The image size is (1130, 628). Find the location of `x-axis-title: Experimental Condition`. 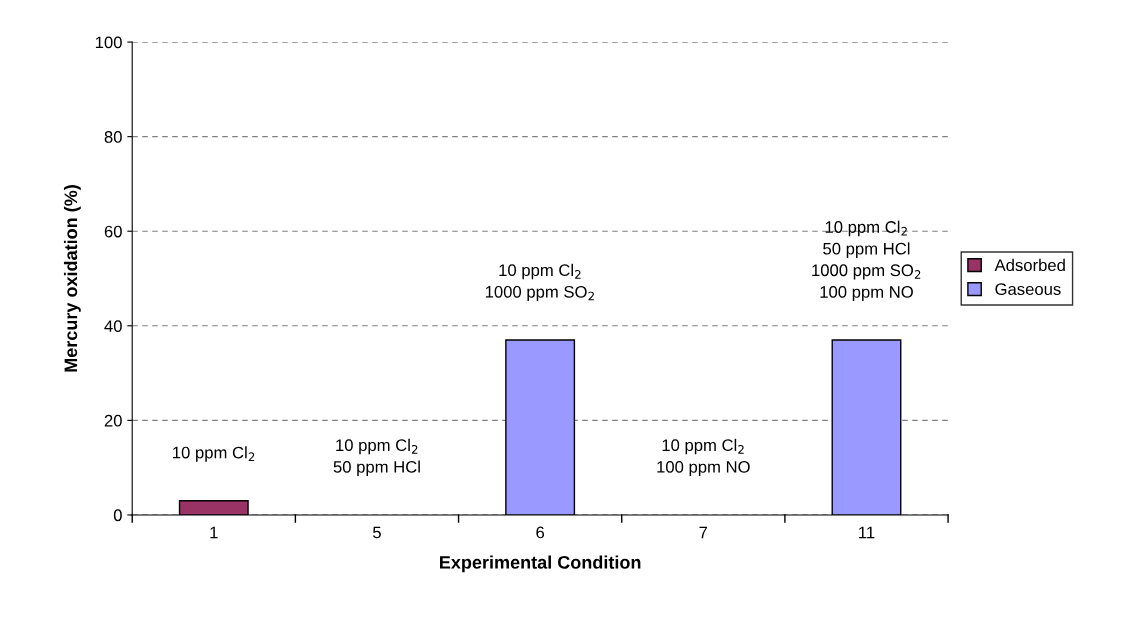

x-axis-title: Experimental Condition is located at coordinates (540, 564).